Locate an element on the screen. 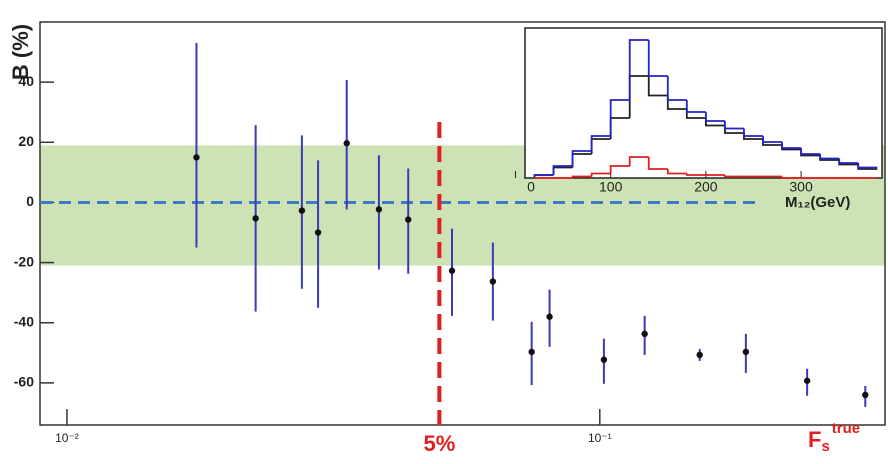 The width and height of the screenshot is (888, 464). x-tick-label: 10⁻¹ is located at coordinates (600, 438).